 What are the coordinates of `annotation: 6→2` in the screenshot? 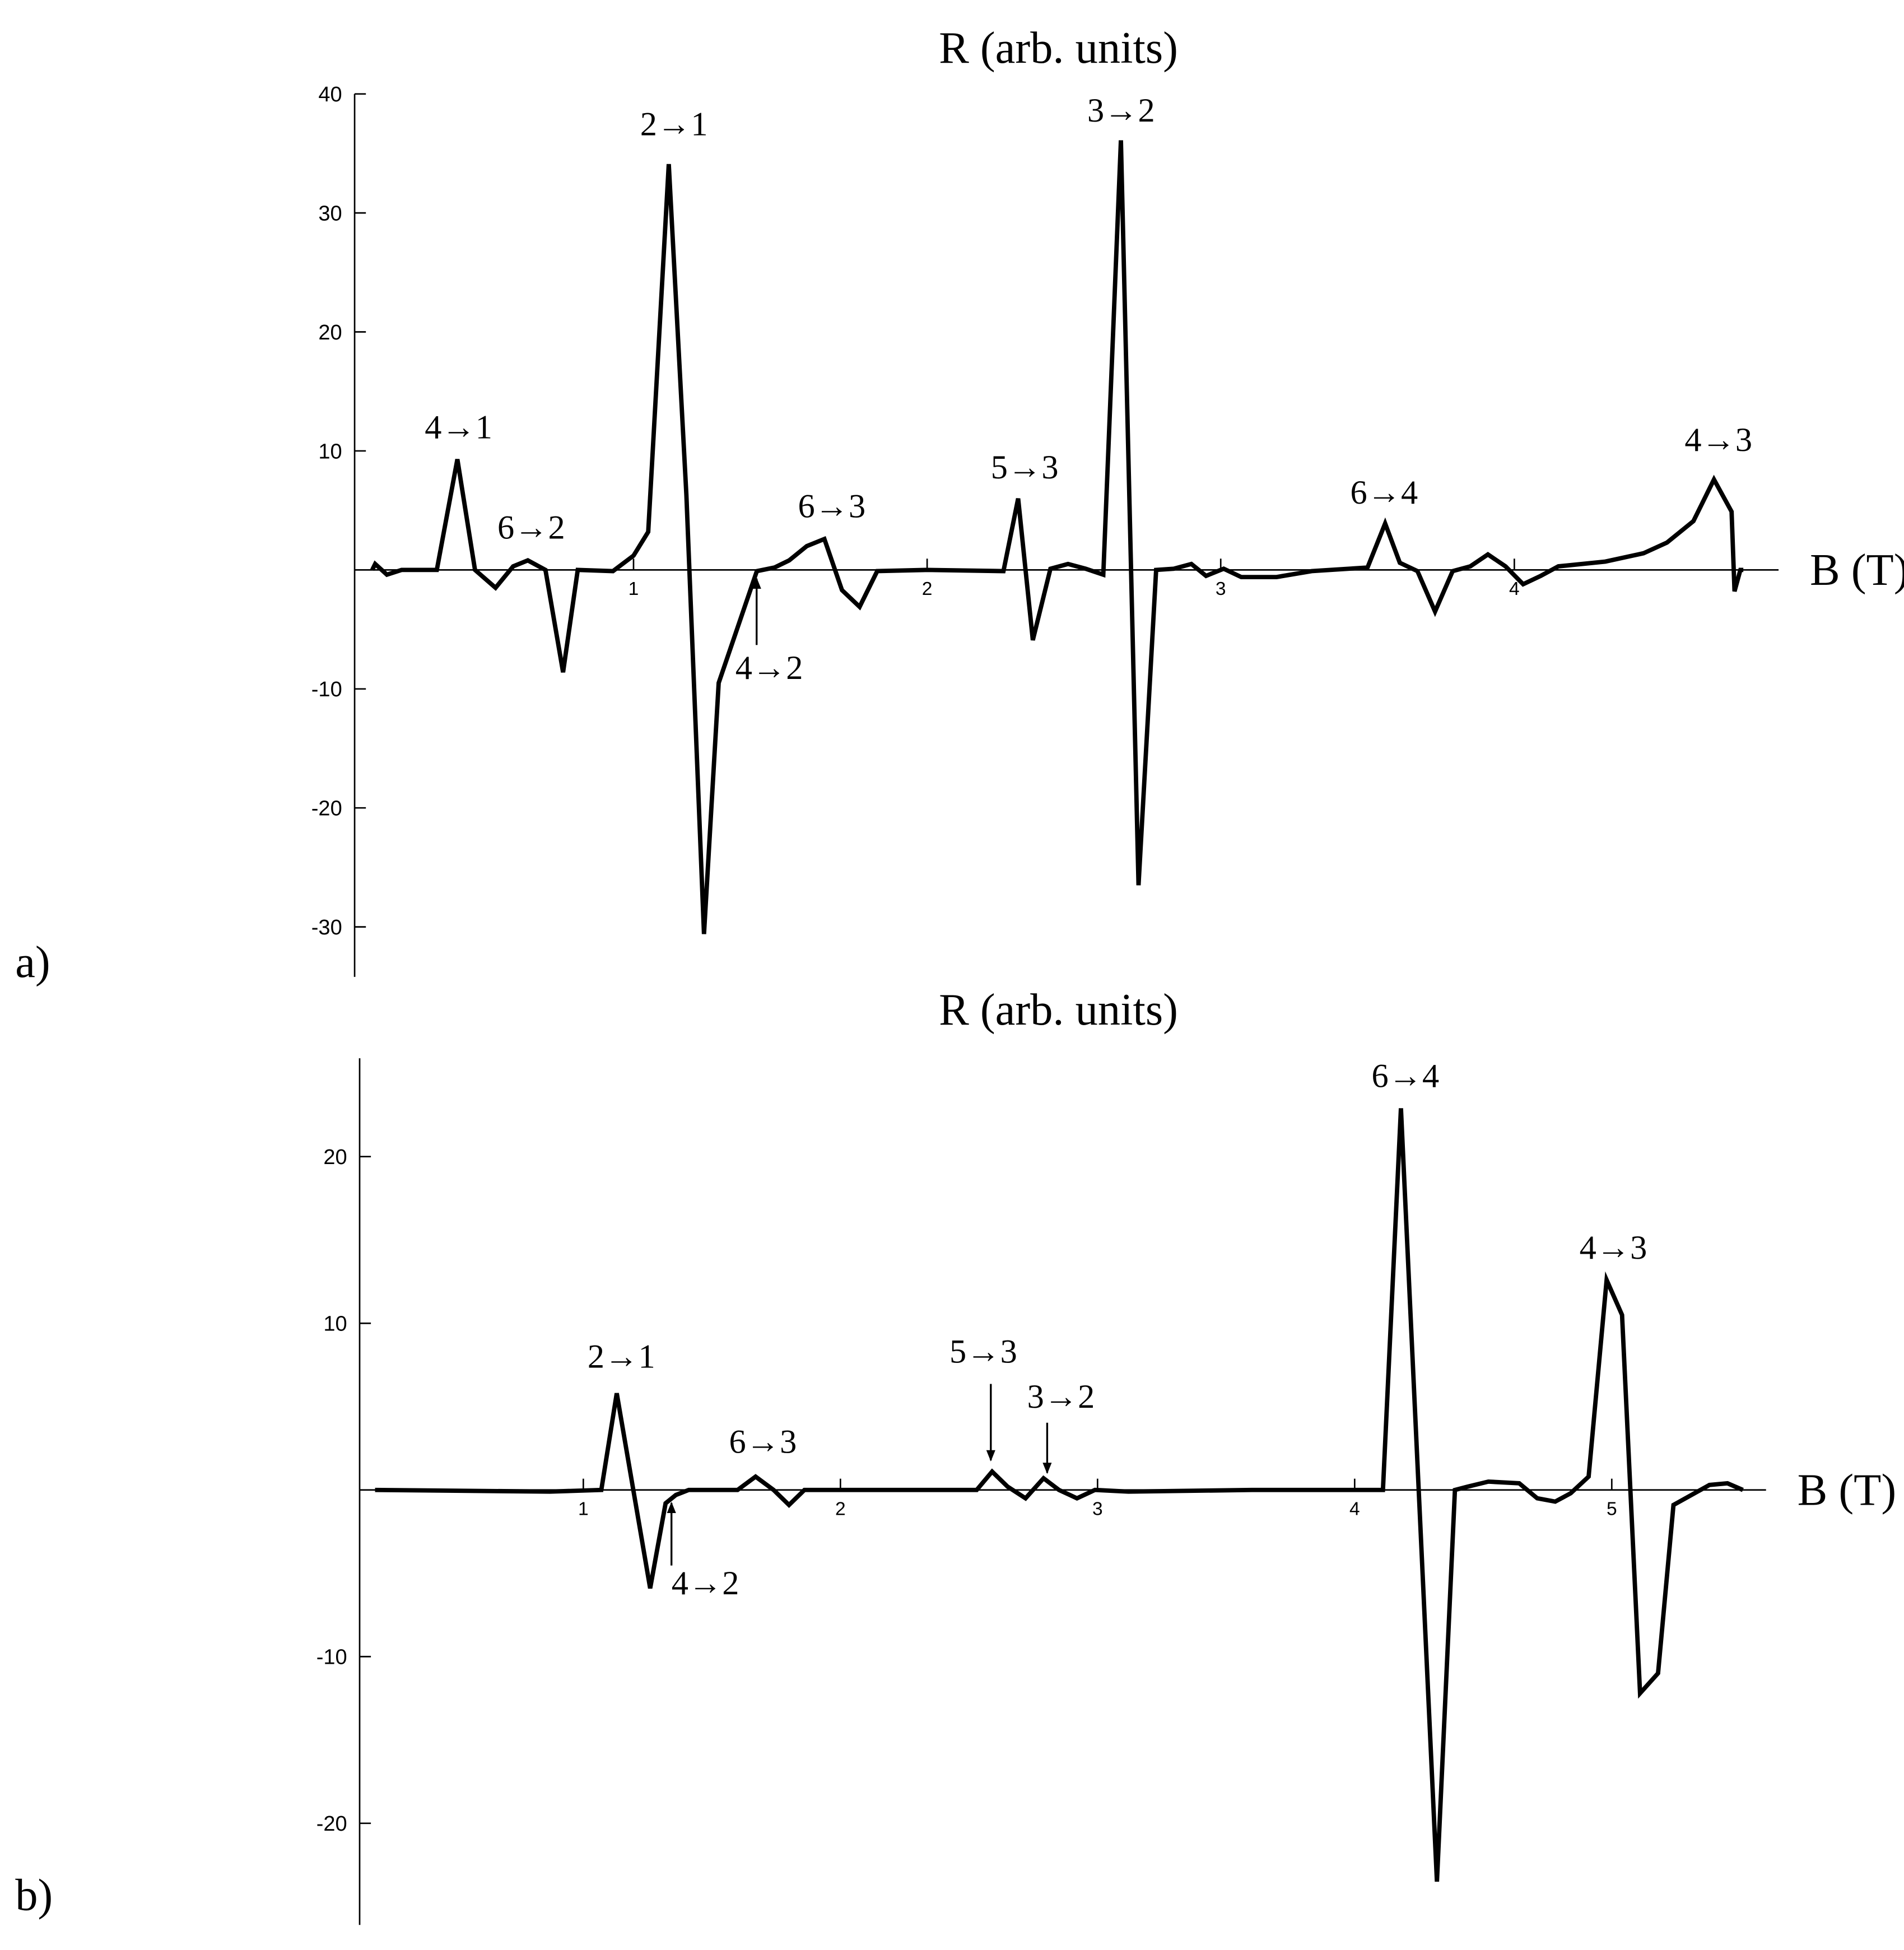 It's located at (531, 527).